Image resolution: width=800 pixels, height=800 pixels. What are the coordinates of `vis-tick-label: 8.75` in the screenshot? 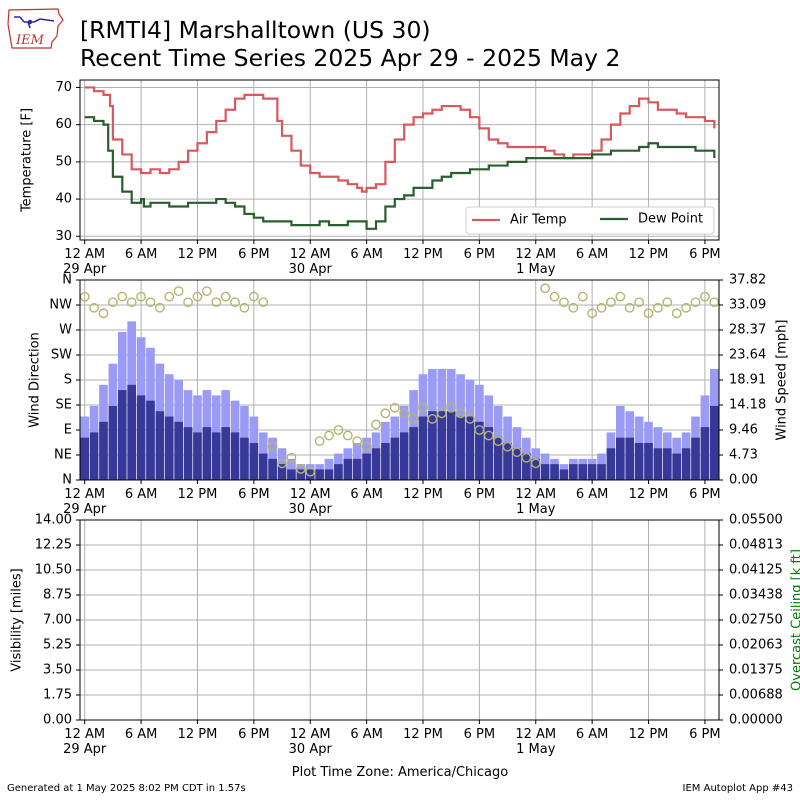 It's located at (57, 595).